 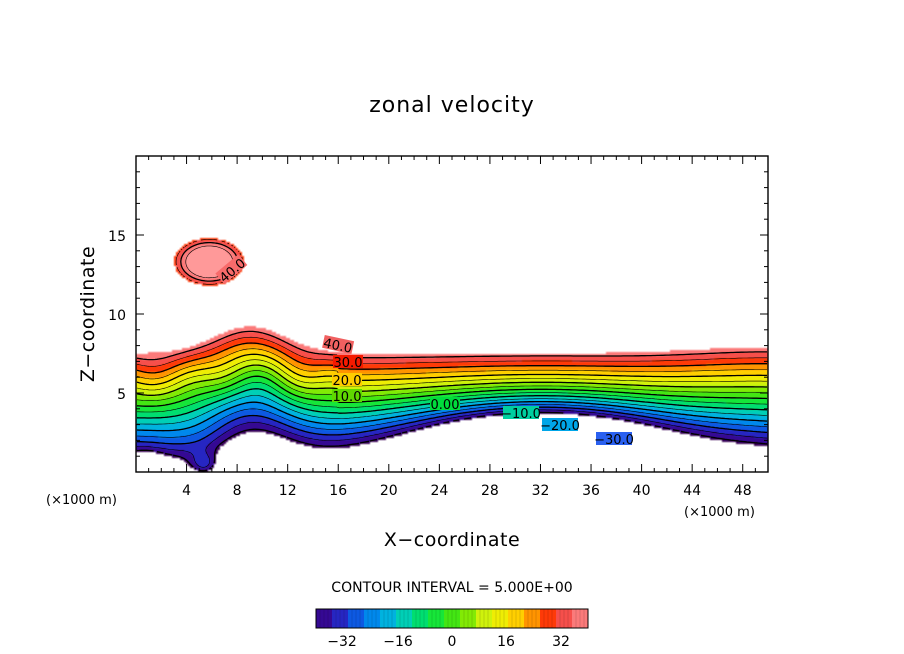 I want to click on contour-label: 0.00, so click(x=445, y=405).